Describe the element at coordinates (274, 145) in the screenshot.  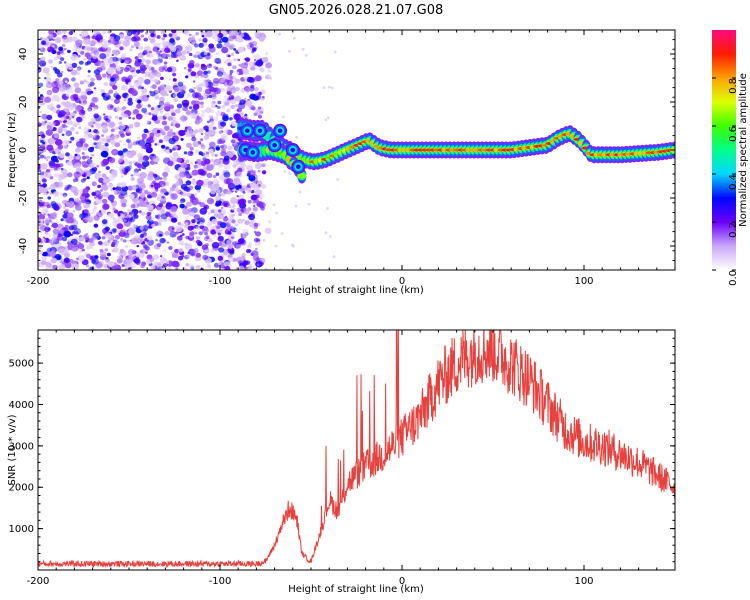
I see `track-blob` at that location.